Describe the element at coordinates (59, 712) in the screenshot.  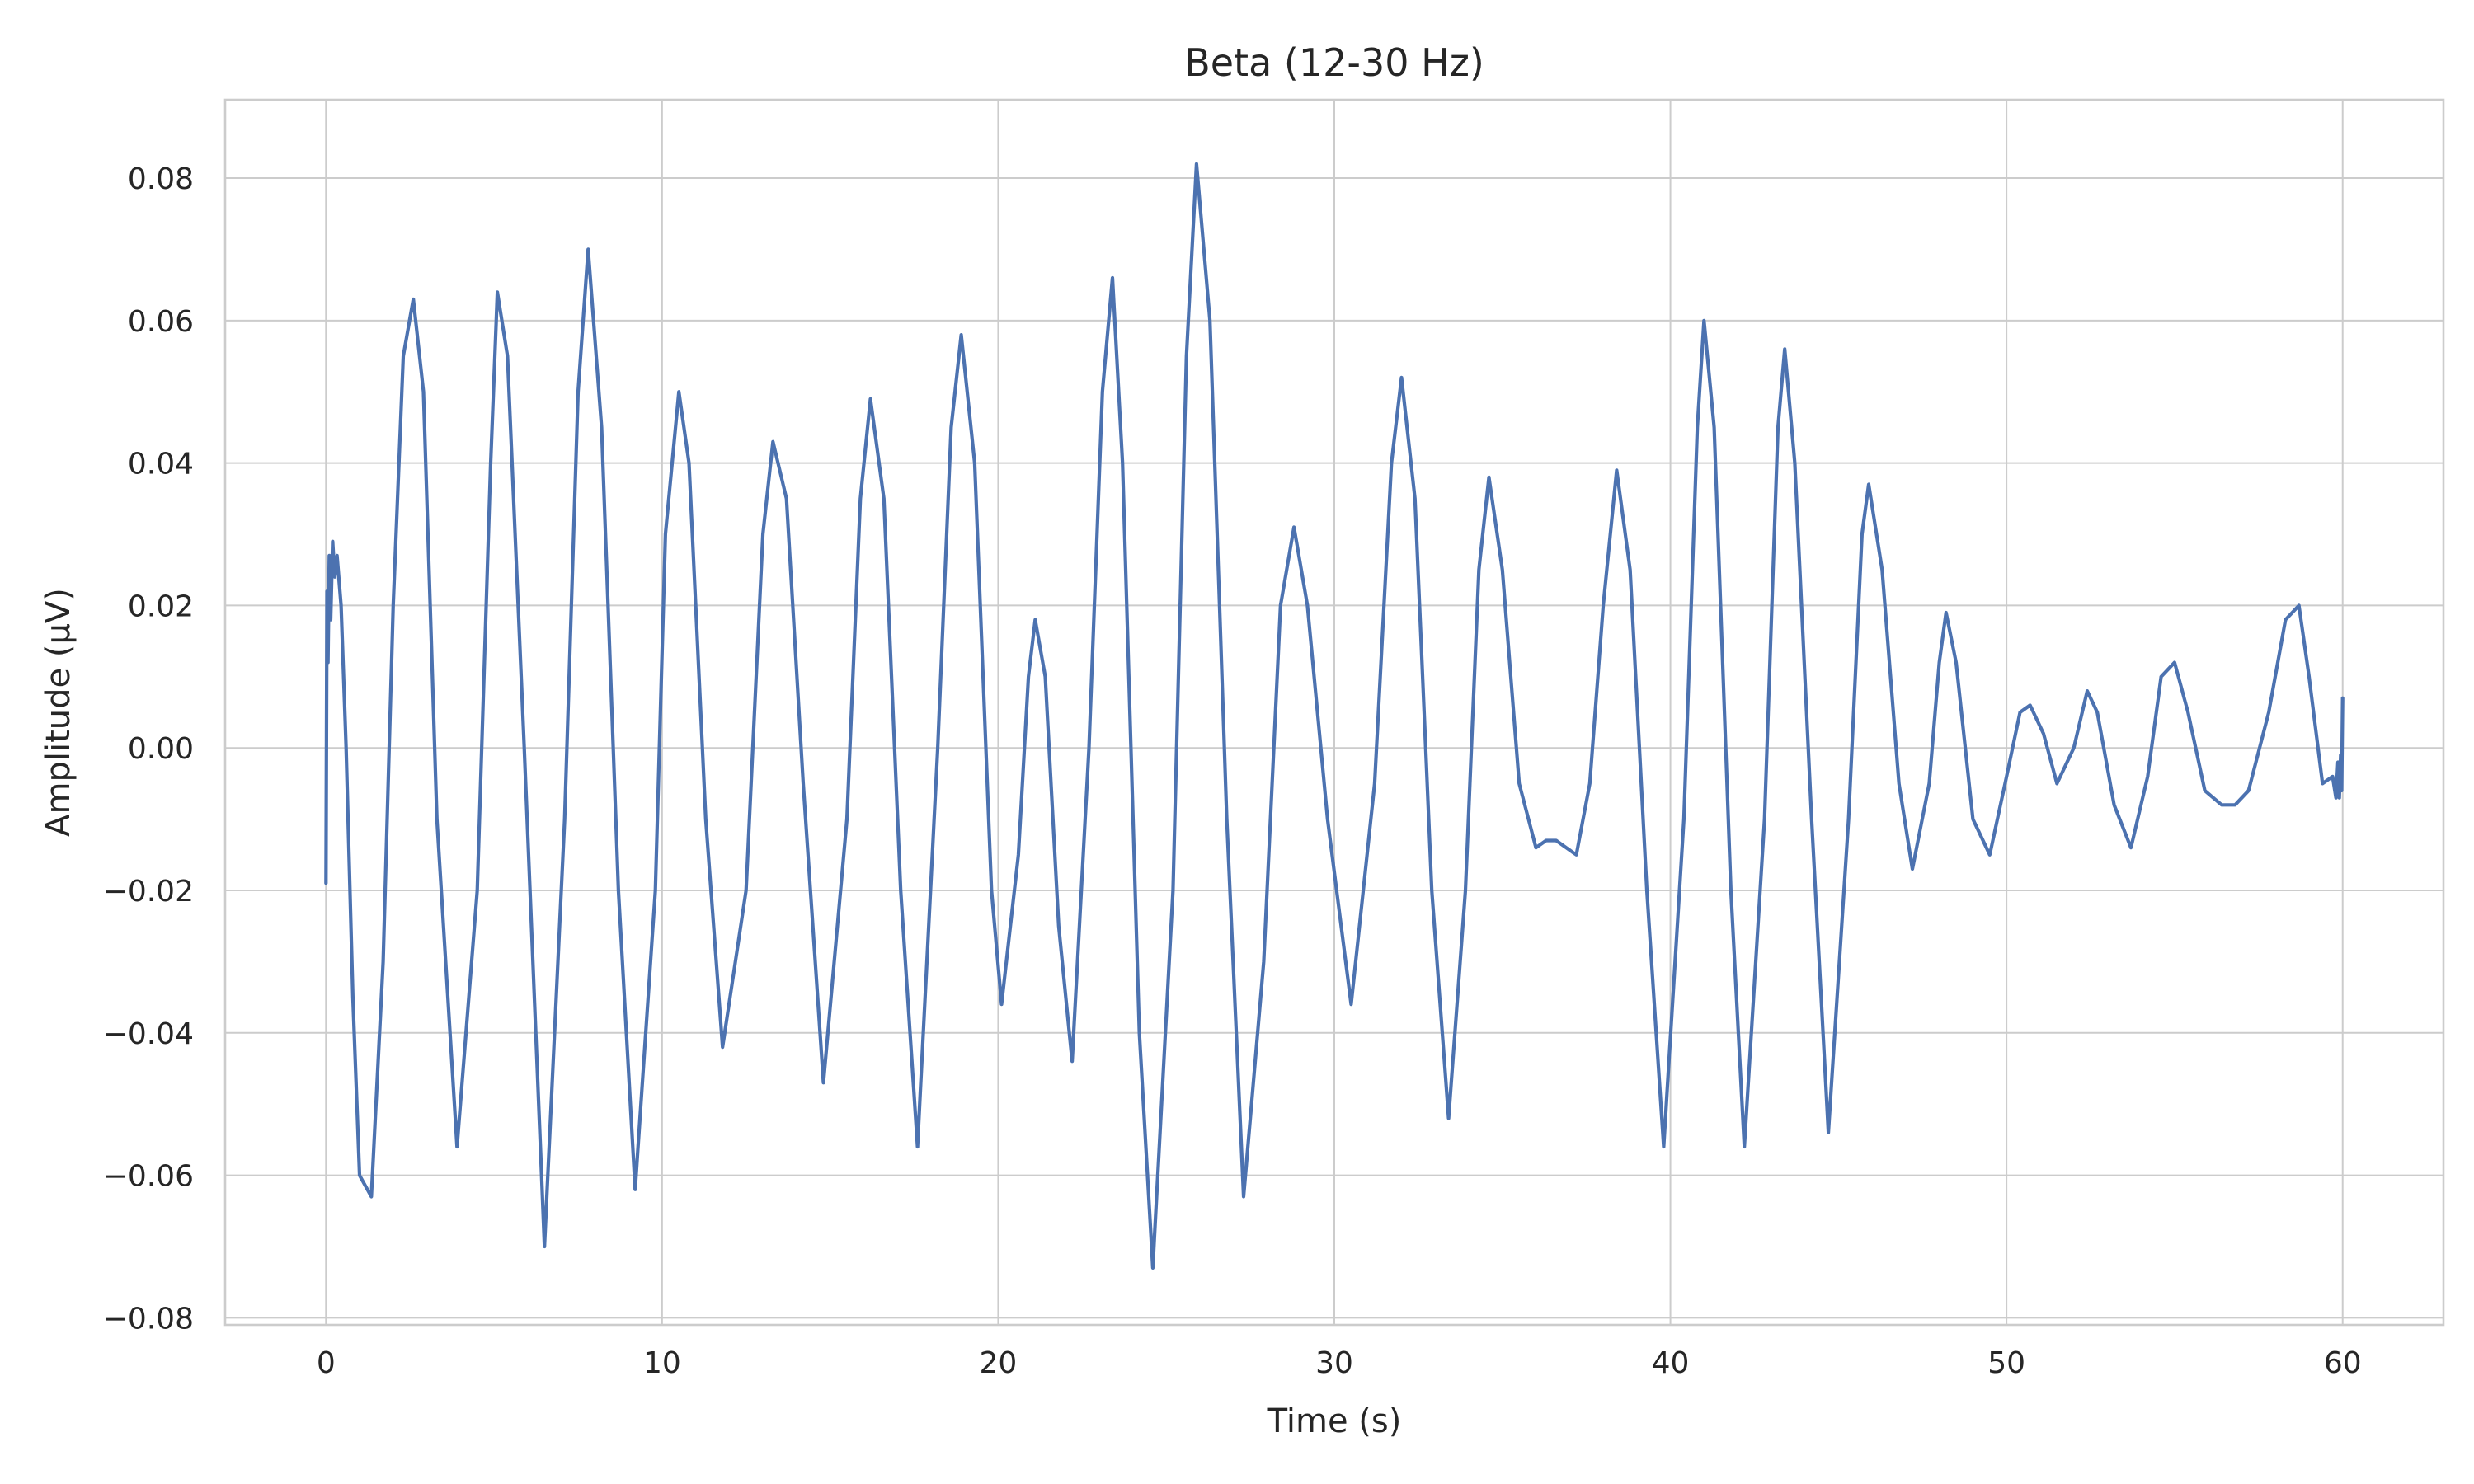
I see `y-axis-label: Amplitude (µV)` at that location.